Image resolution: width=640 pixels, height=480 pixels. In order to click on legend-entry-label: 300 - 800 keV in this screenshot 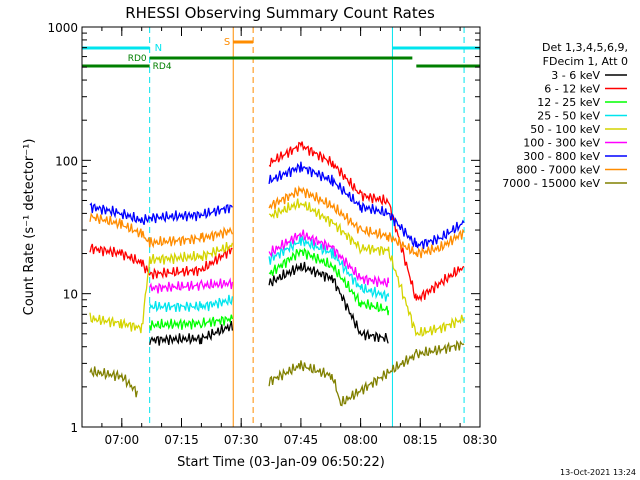, I will do `click(561, 156)`.